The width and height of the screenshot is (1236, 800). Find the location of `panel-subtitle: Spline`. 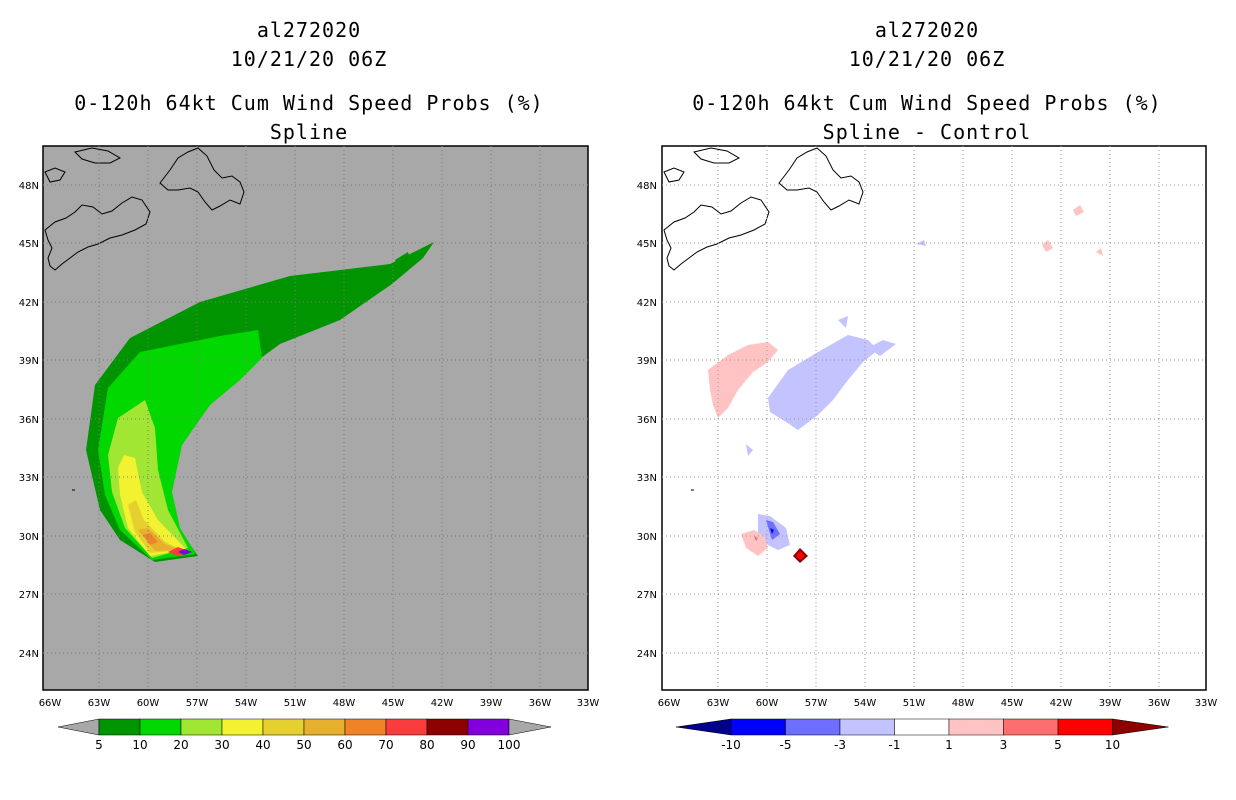

panel-subtitle: Spline is located at coordinates (309, 132).